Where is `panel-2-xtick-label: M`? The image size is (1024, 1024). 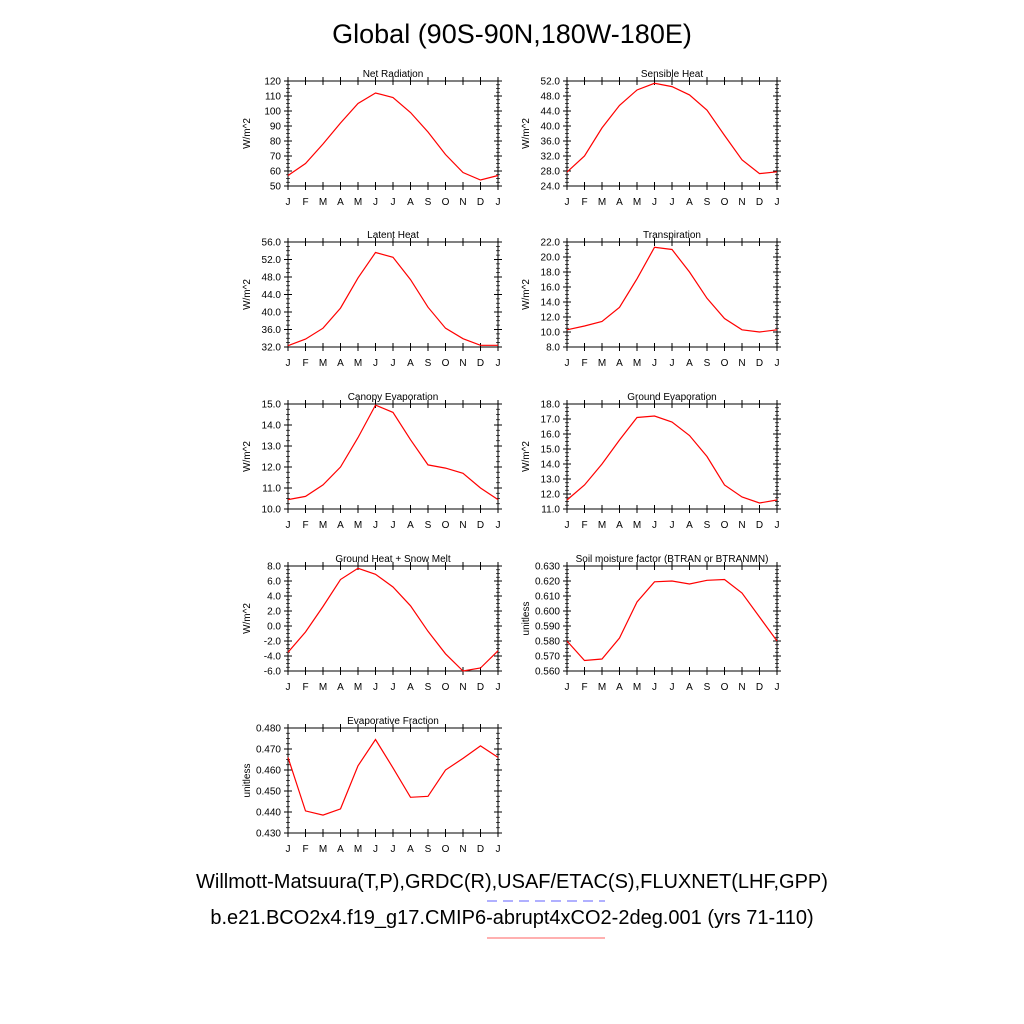
panel-2-xtick-label: M is located at coordinates (637, 202).